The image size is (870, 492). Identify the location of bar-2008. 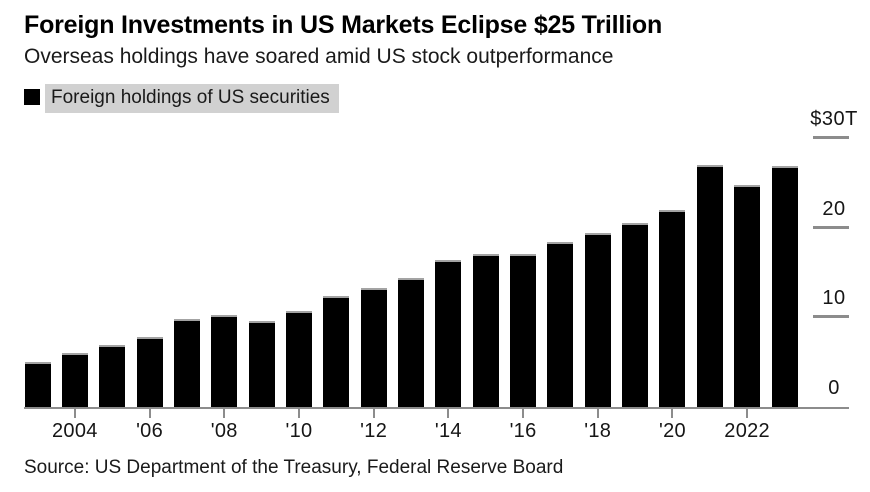
(224, 360).